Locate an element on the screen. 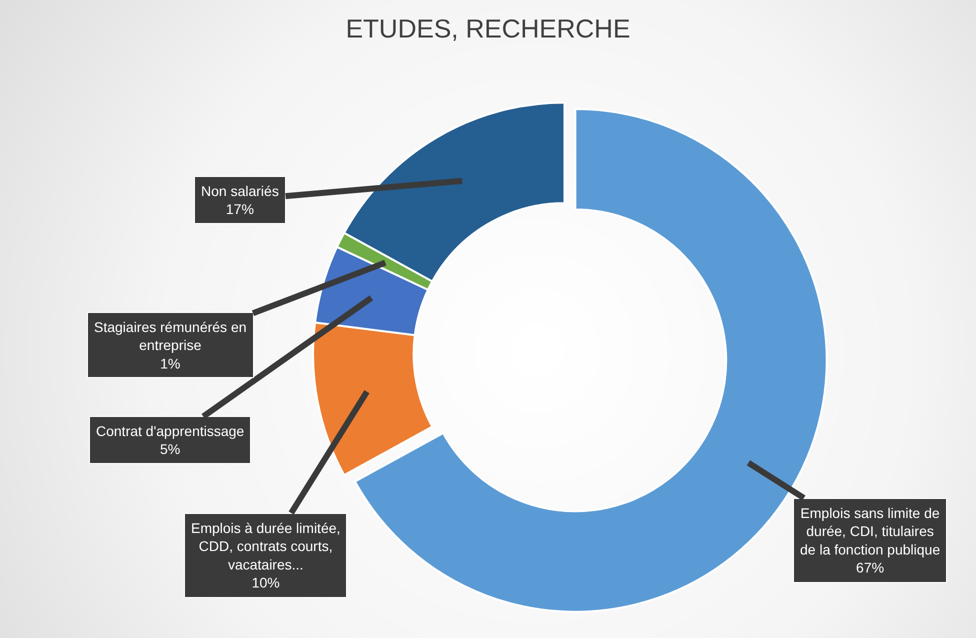 This screenshot has height=638, width=976. slice-label: Emplois sans limite de durée, CDI, titulaires de la fonction publique is located at coordinates (870, 531).